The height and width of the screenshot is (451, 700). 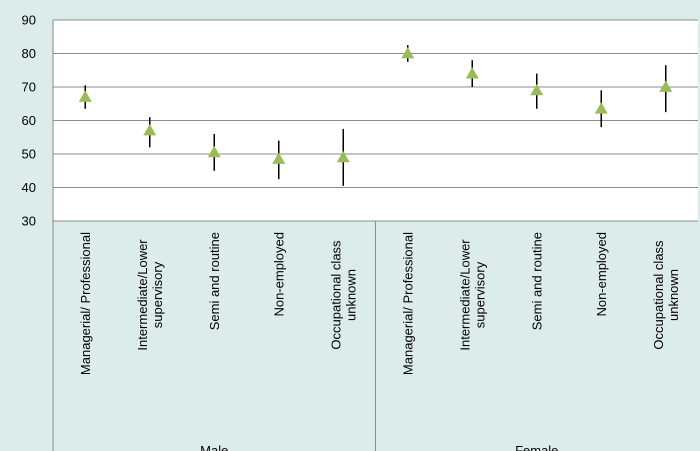 I want to click on y-tick-label: 90, so click(x=29, y=20).